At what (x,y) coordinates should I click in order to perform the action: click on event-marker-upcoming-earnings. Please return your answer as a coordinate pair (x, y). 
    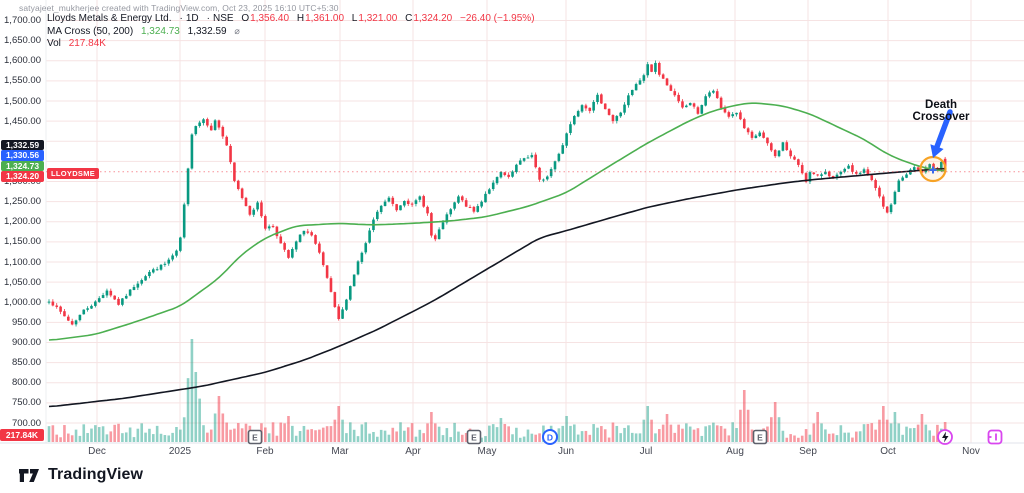
    Looking at the image, I should click on (995, 437).